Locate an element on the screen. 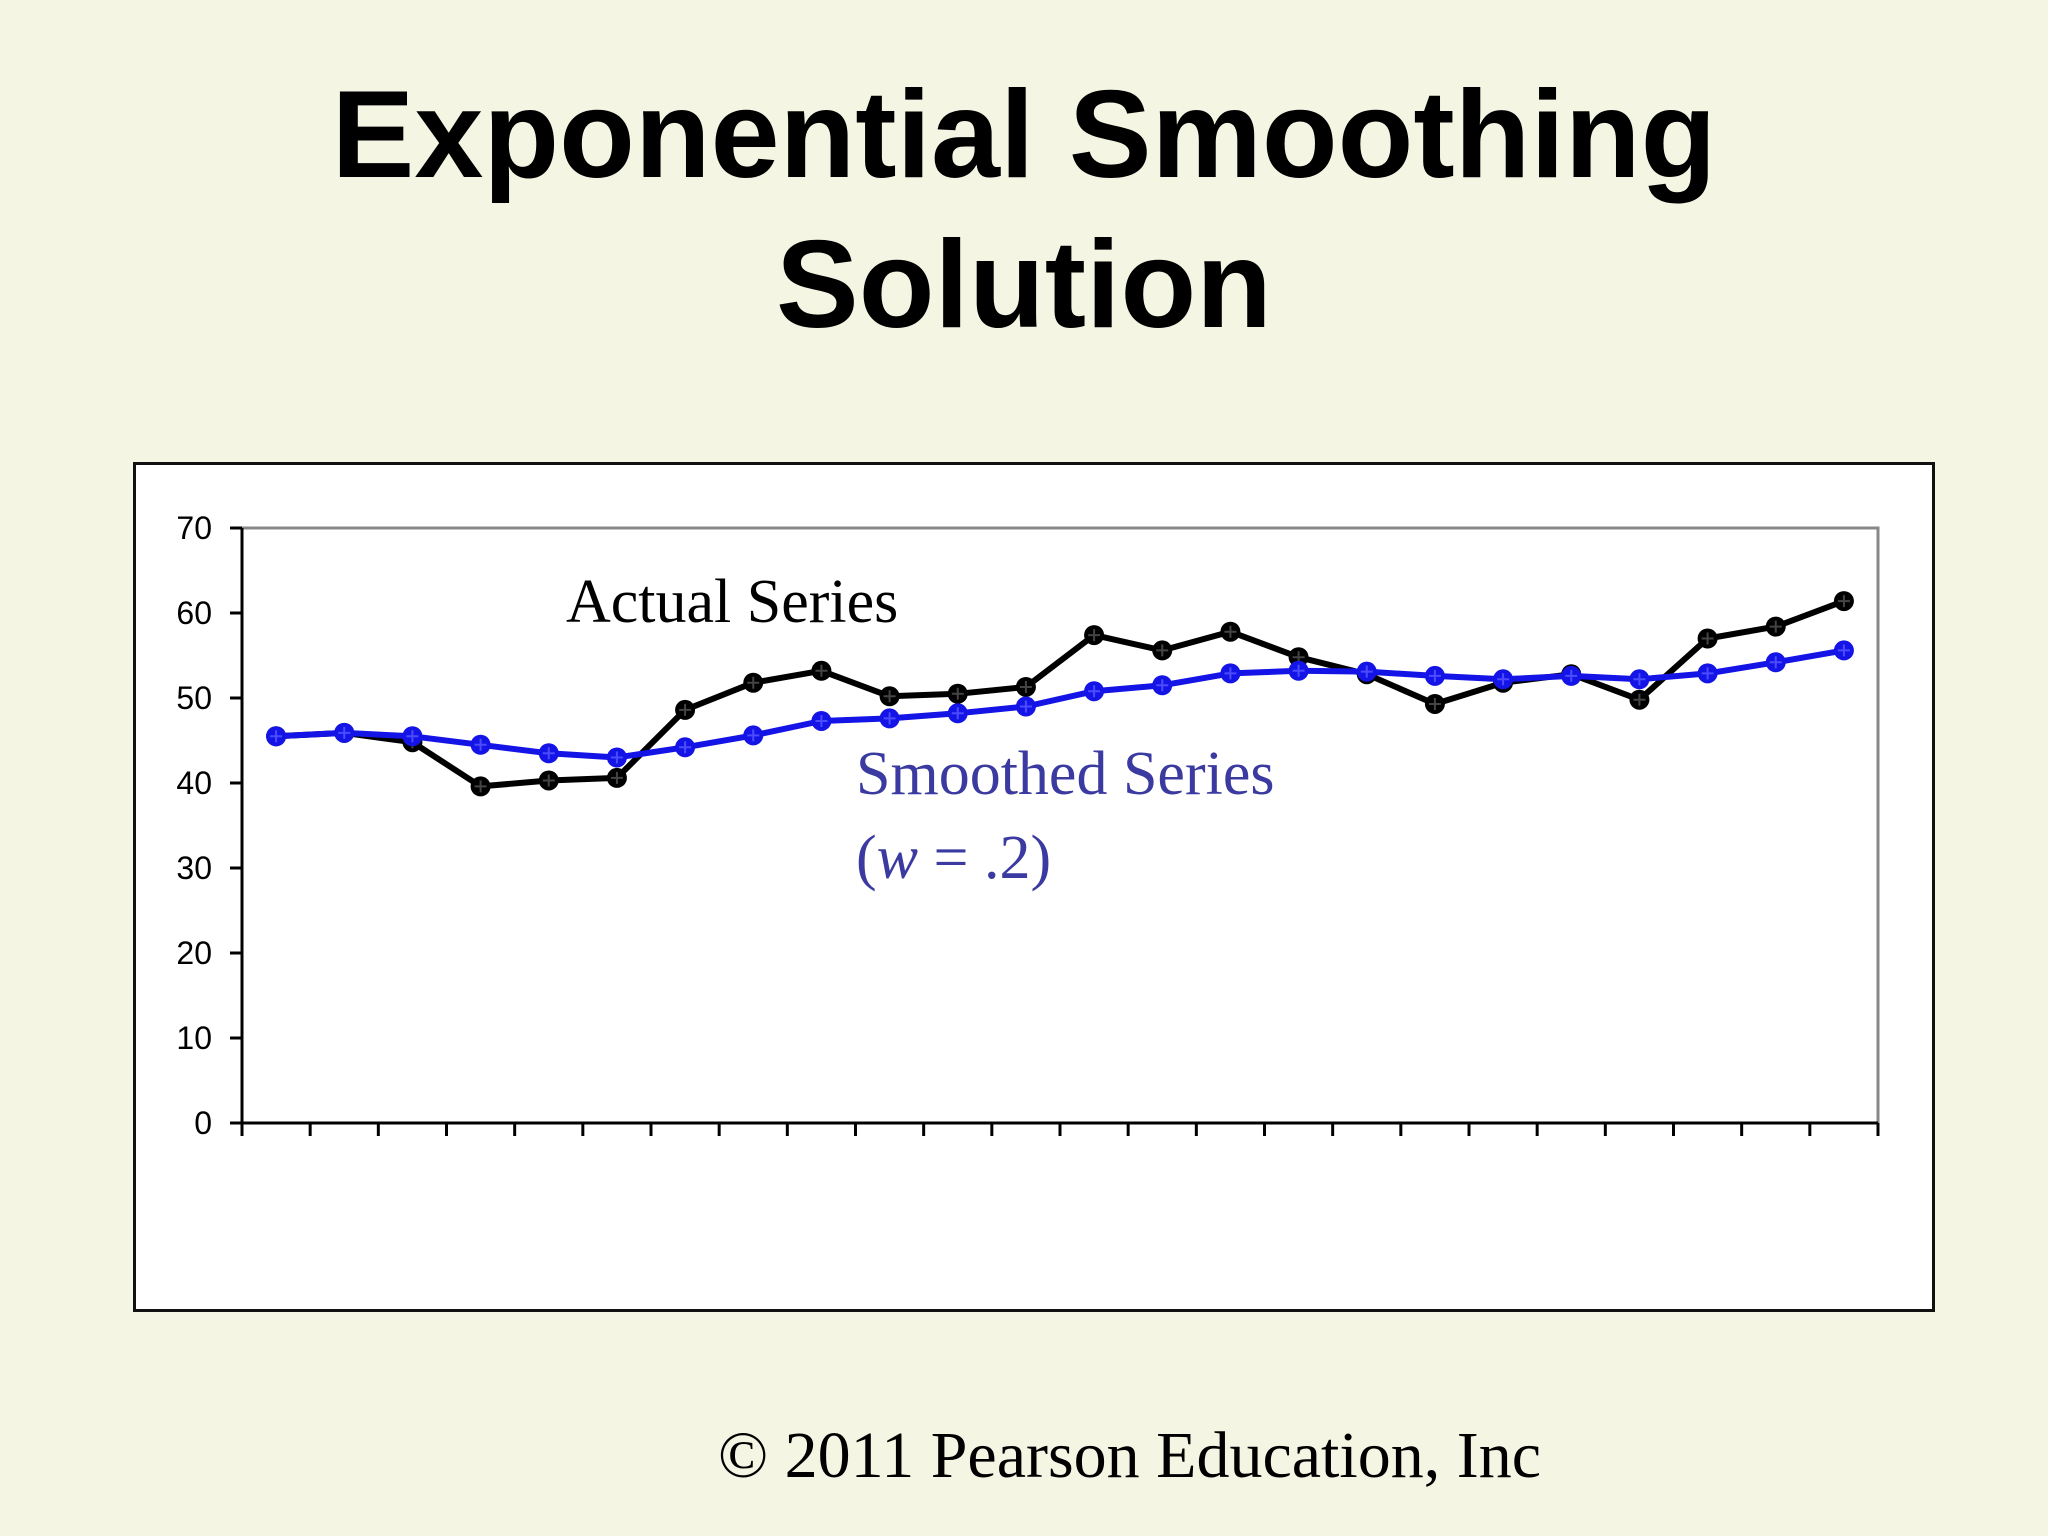 This screenshot has width=2048, height=1536. weight-variable: w is located at coordinates (897, 858).